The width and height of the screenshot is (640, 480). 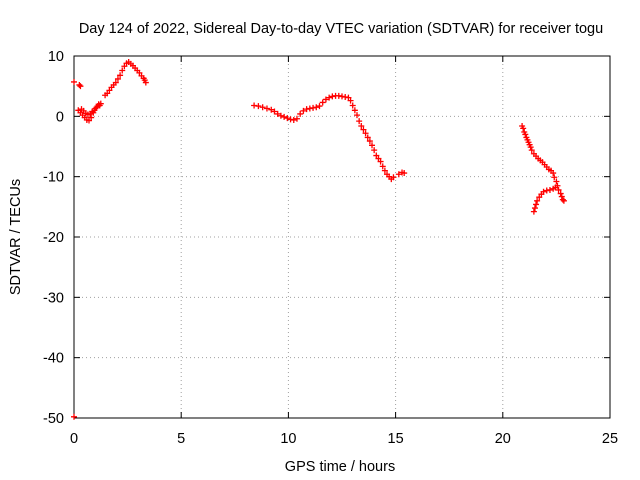 I want to click on y-tick-label: -10, so click(x=53, y=178).